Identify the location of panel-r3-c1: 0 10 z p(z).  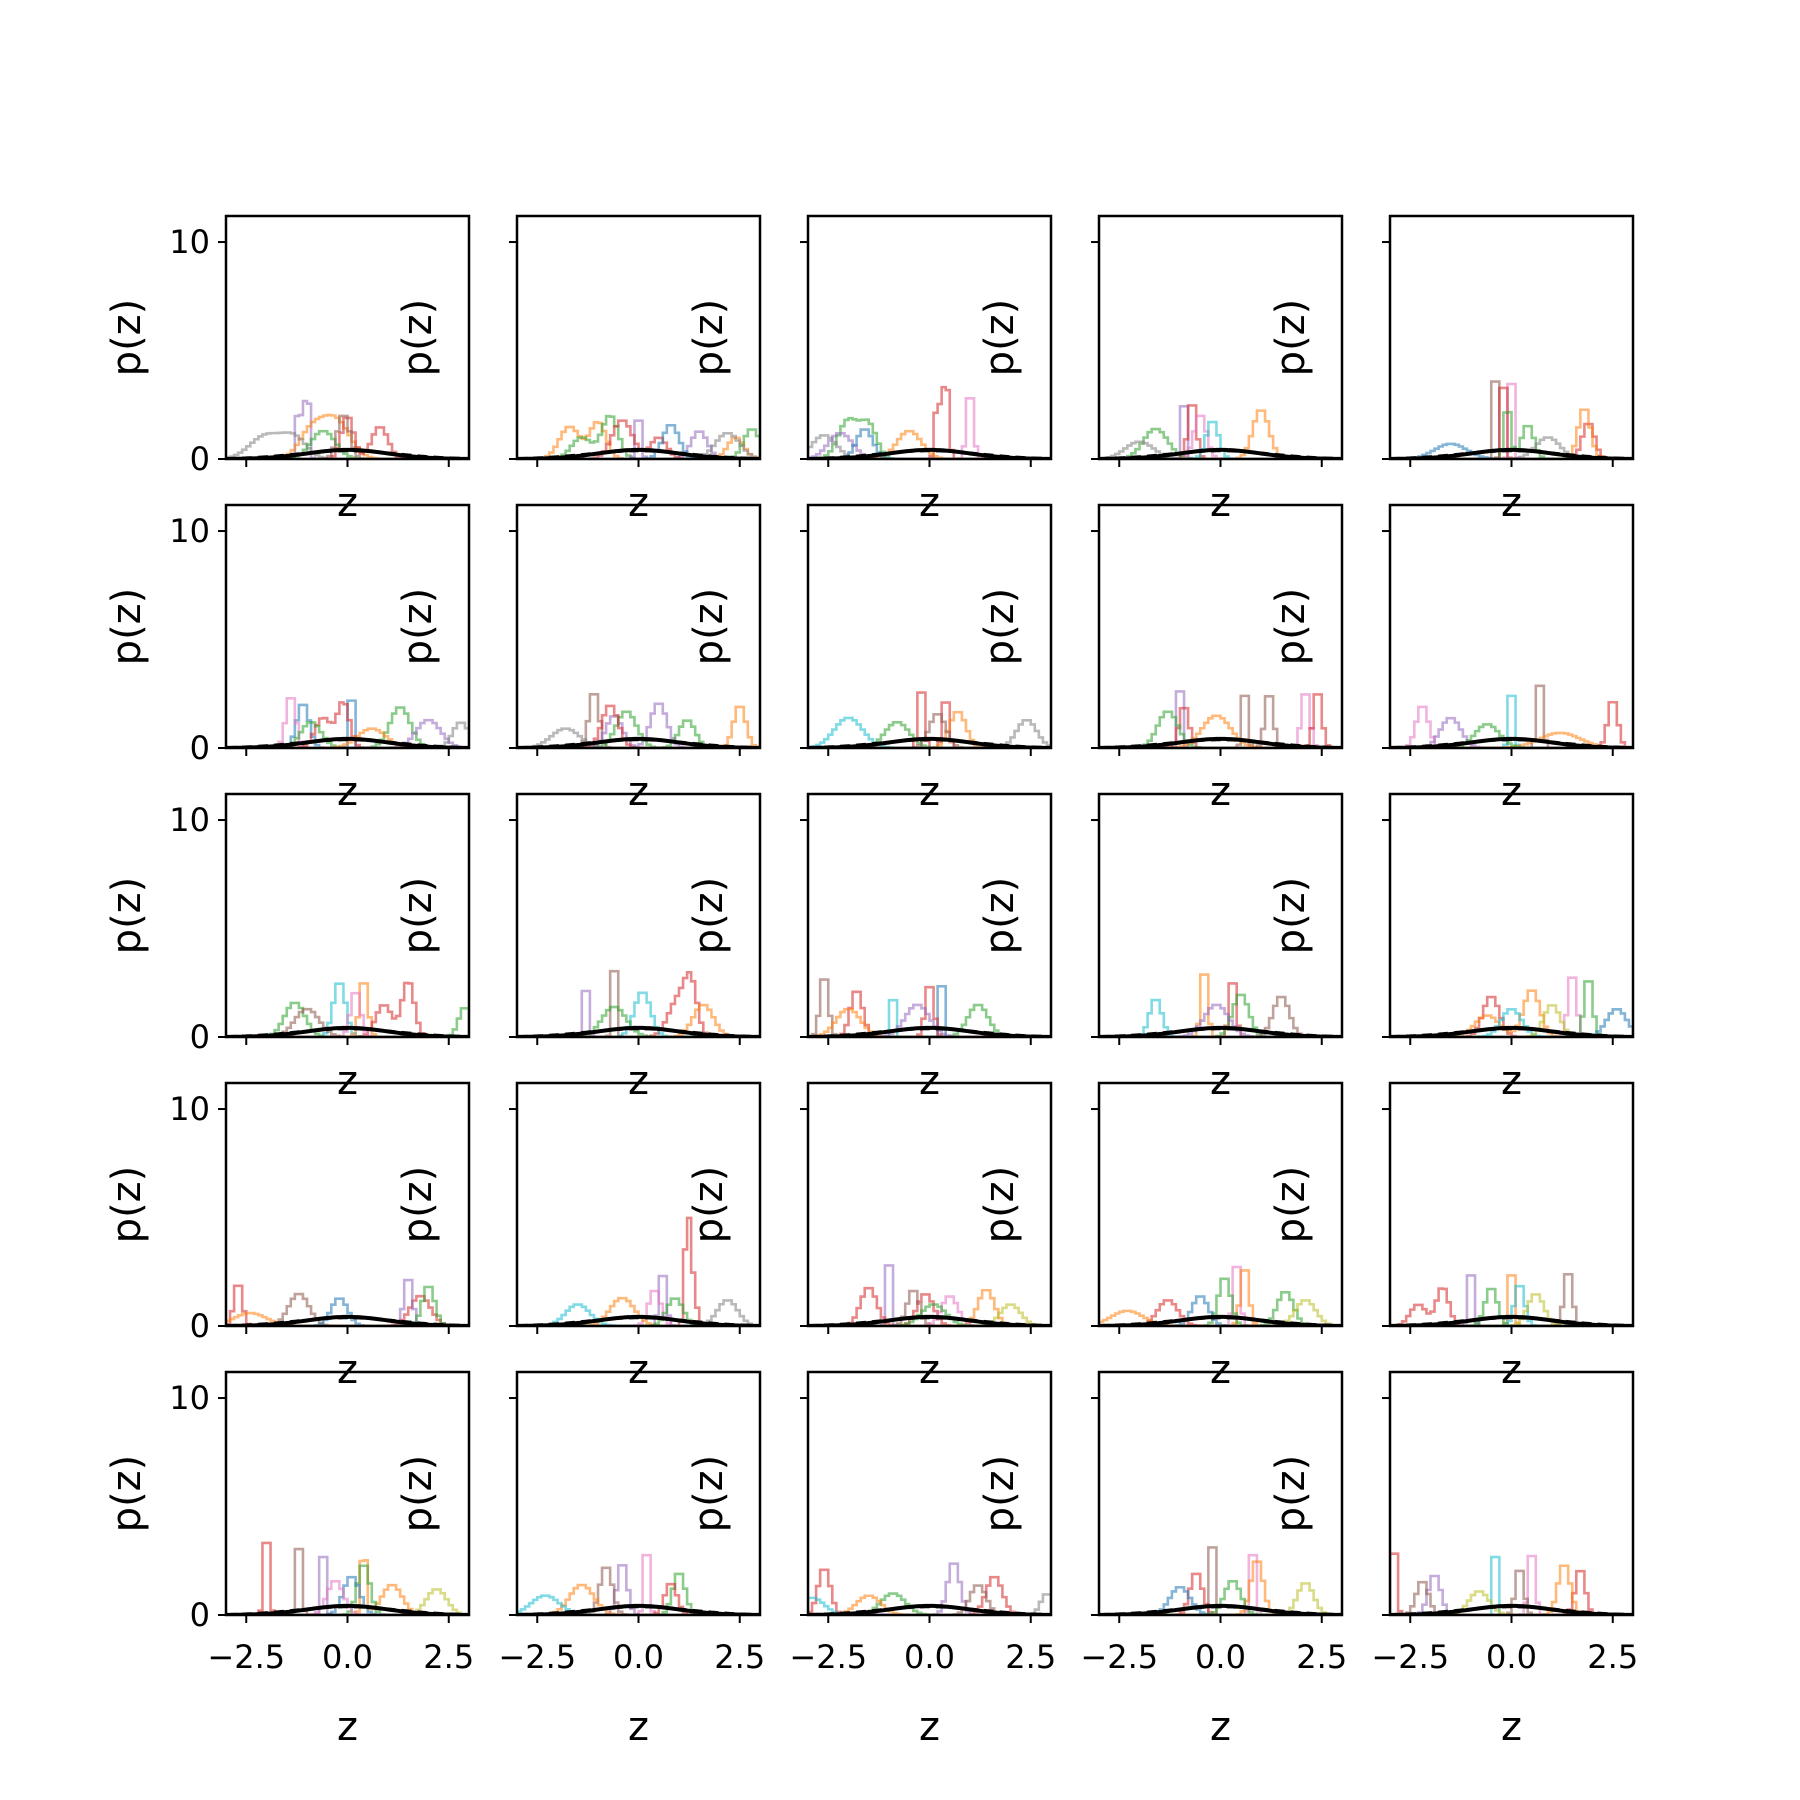
(287, 948).